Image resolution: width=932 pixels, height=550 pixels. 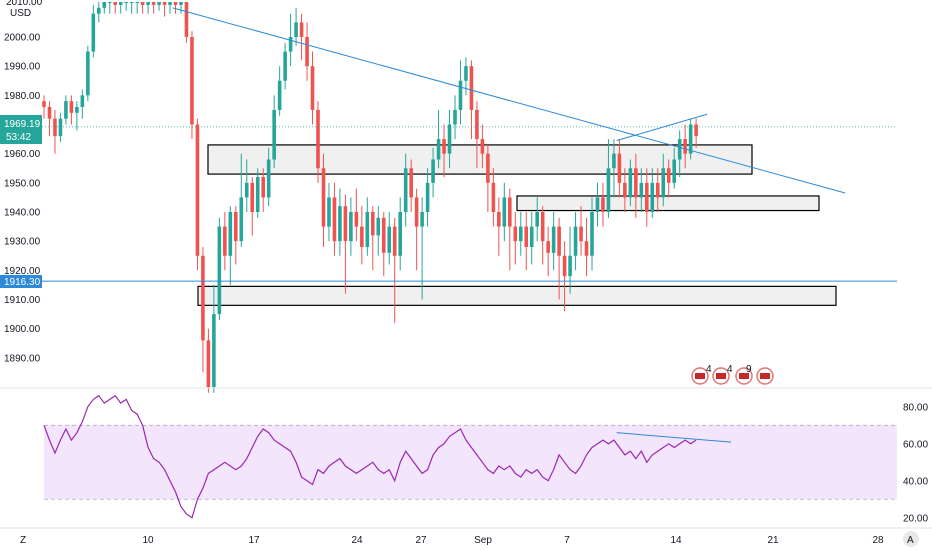 I want to click on auto-scale-button-label: A, so click(x=910, y=540).